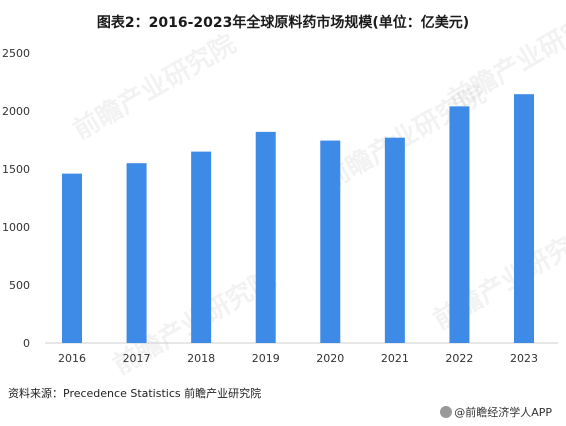  I want to click on x-tick-label: 2017, so click(137, 358).